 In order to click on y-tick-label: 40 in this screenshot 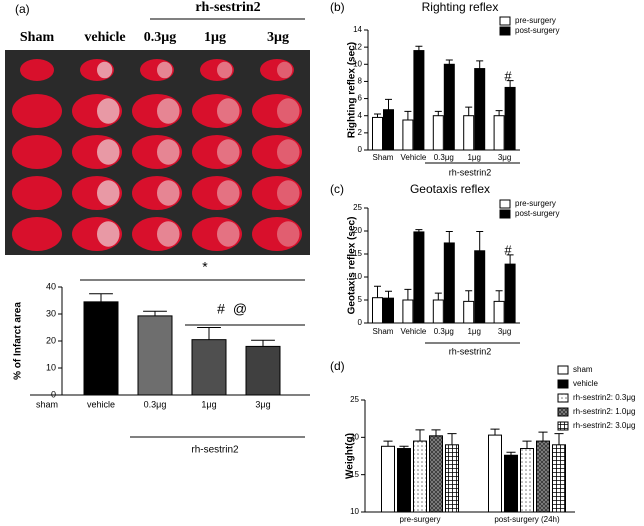, I will do `click(51, 286)`.